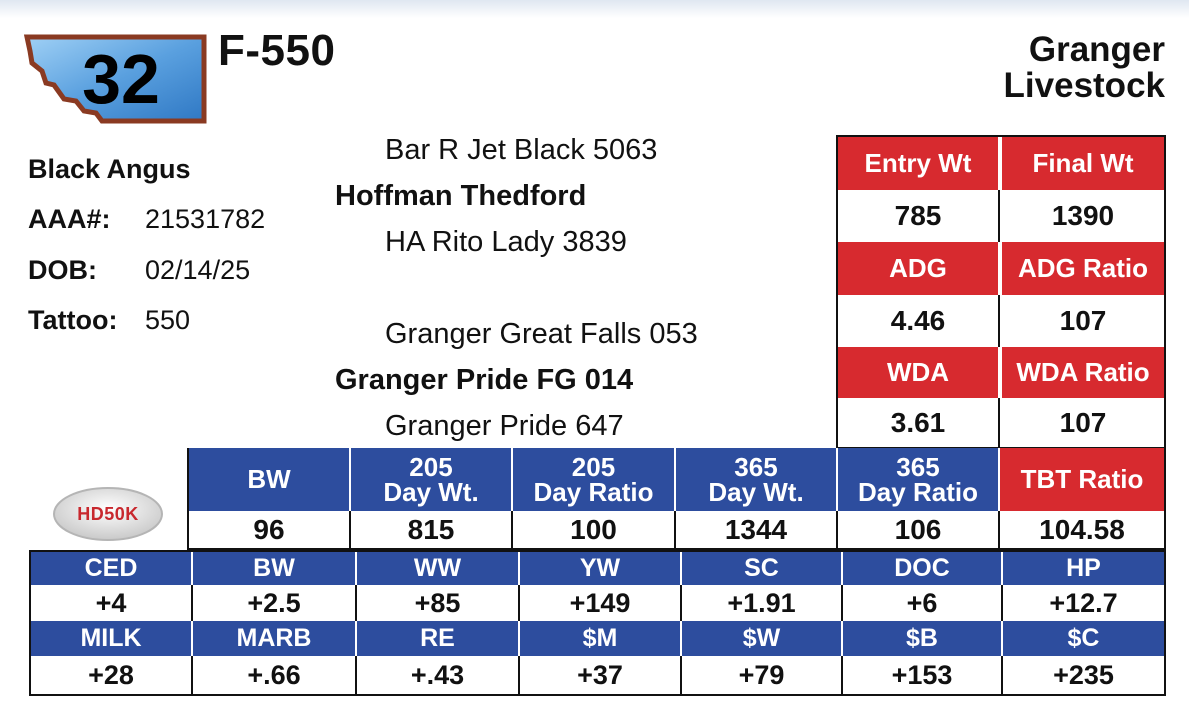 The width and height of the screenshot is (1189, 720). What do you see at coordinates (1083, 638) in the screenshot?
I see `epd-c-header: $C` at bounding box center [1083, 638].